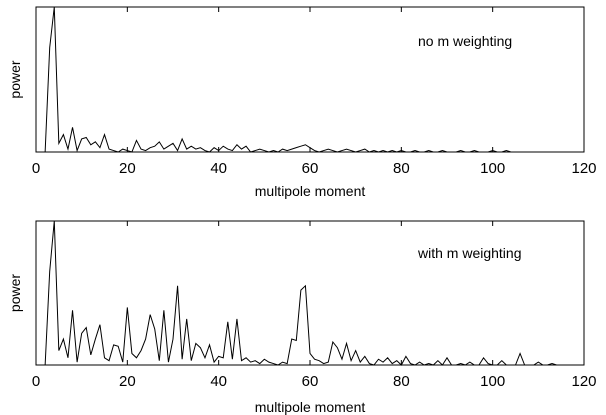 Image resolution: width=606 pixels, height=415 pixels. I want to click on top-x-tick-label: 120, so click(583, 168).